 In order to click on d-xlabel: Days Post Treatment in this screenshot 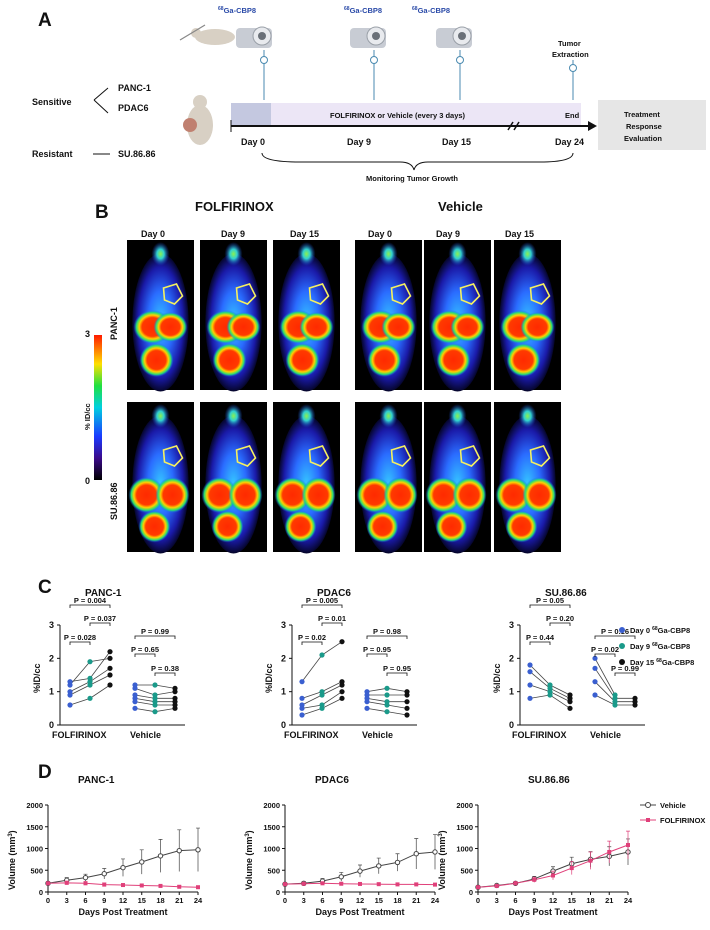, I will do `click(552, 912)`.